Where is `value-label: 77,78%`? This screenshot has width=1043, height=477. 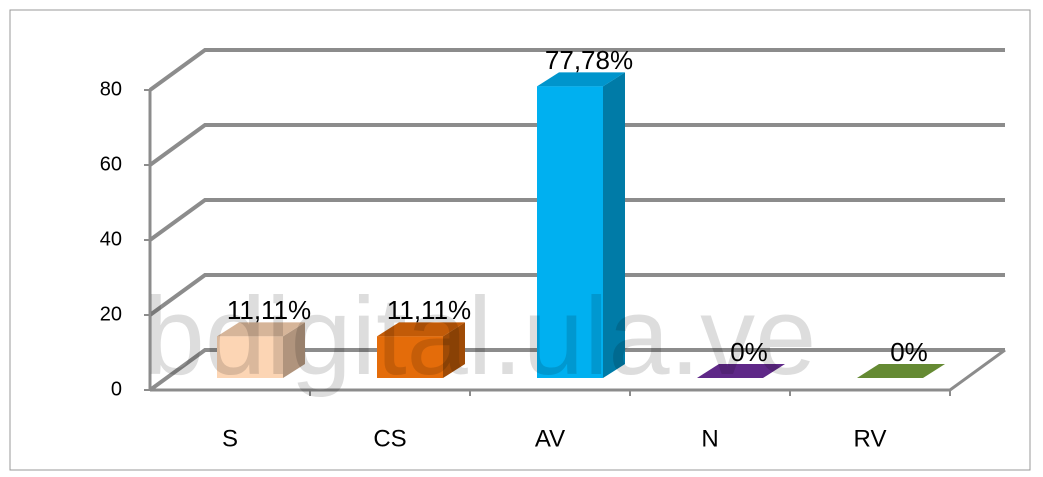
value-label: 77,78% is located at coordinates (589, 60).